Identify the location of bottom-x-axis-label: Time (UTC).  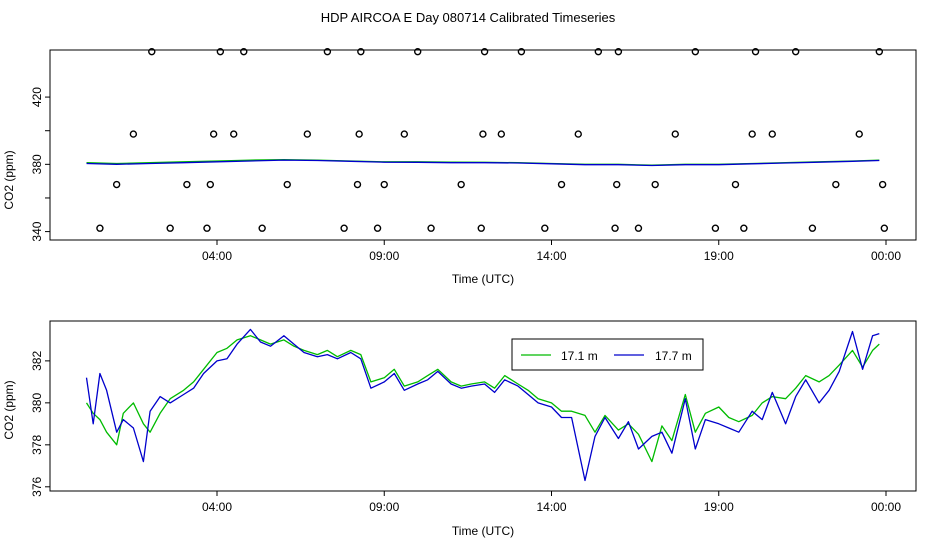
(483, 531).